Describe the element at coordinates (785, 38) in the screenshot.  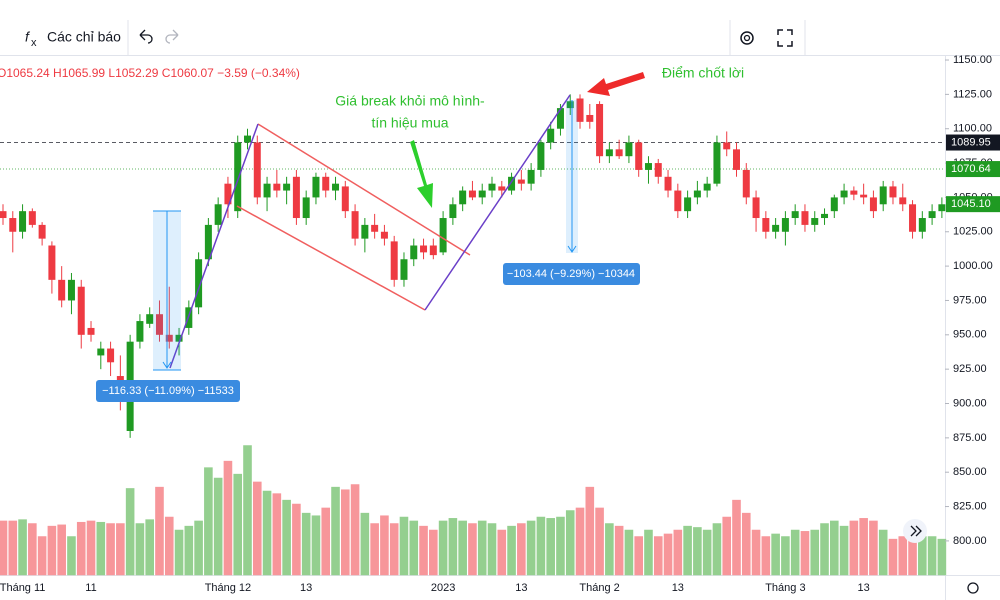
I see `fullscreen` at that location.